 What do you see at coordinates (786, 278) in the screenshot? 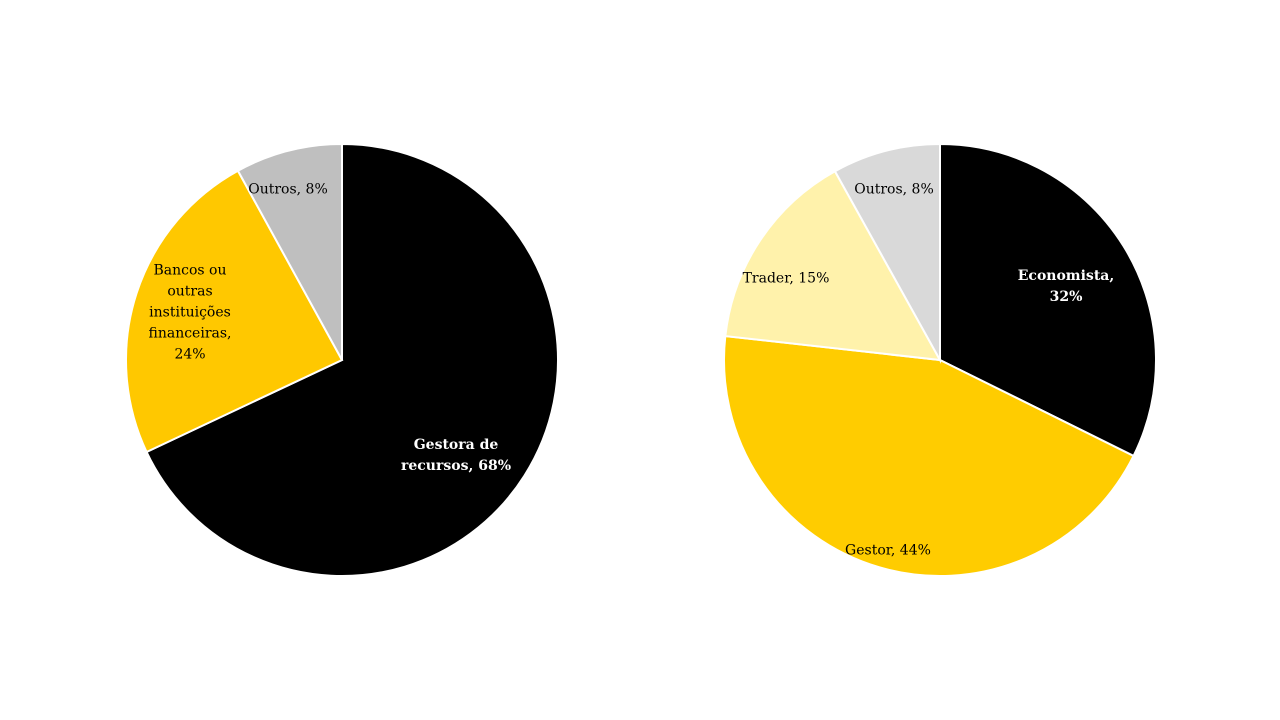
I see `data-label: Trader, 15%` at bounding box center [786, 278].